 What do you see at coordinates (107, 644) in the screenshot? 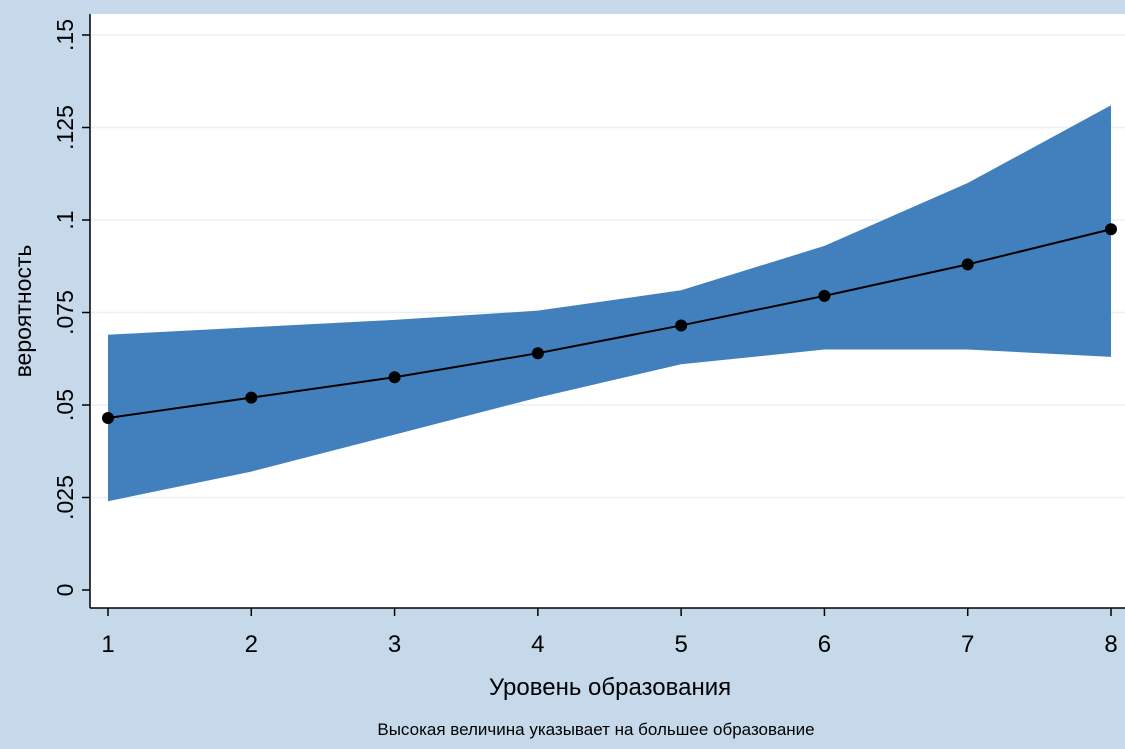
I see `x-tick-label: 1` at bounding box center [107, 644].